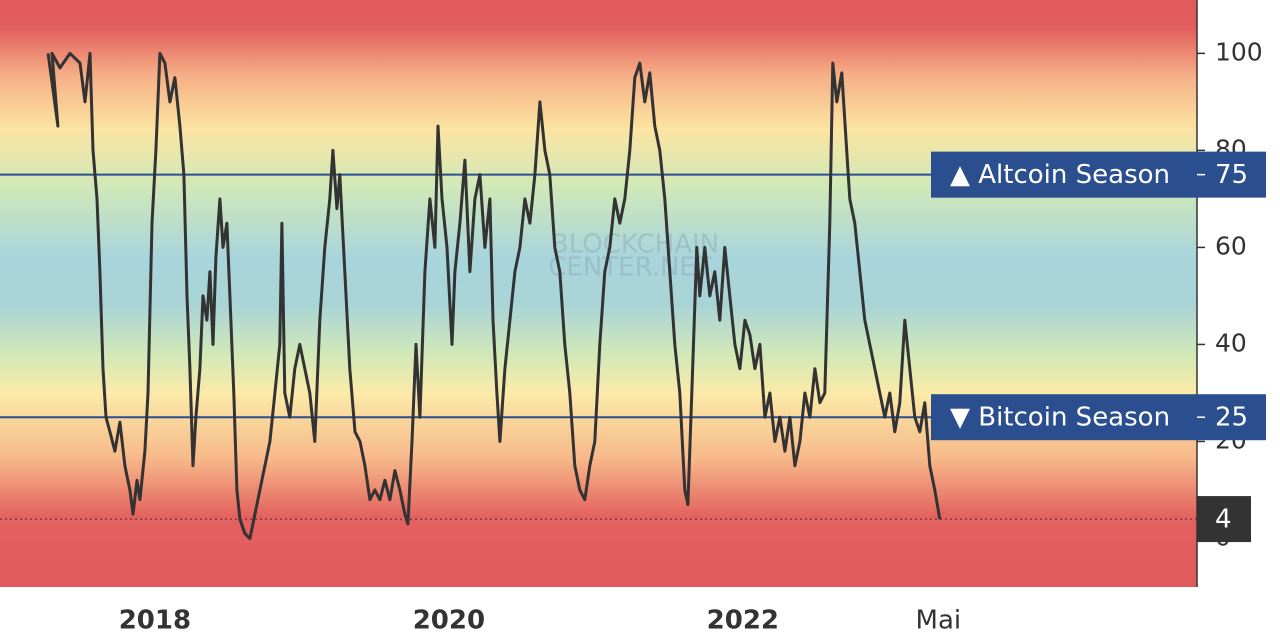 The width and height of the screenshot is (1280, 637). I want to click on reference-value: 25, so click(1231, 418).